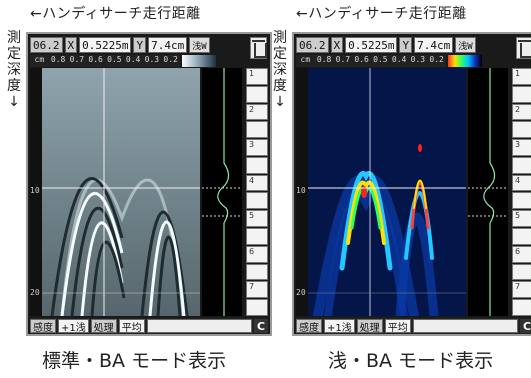 Image resolution: width=531 pixels, height=378 pixels. I want to click on top-caption-right: ←ハンディサーチ走行距離, so click(381, 14).